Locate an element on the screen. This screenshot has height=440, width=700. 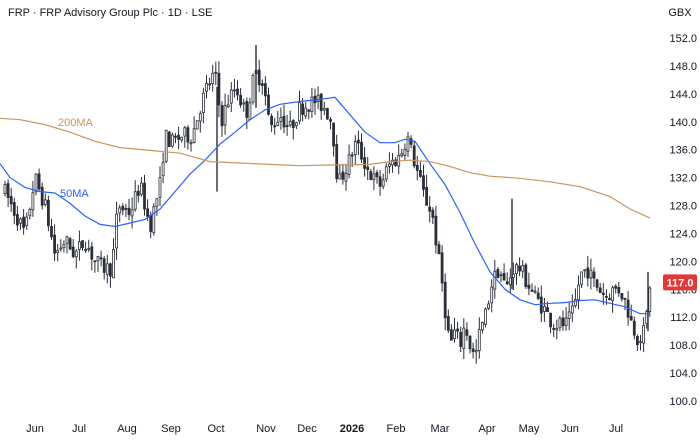
y-tick-label: 124.0 is located at coordinates (683, 234).